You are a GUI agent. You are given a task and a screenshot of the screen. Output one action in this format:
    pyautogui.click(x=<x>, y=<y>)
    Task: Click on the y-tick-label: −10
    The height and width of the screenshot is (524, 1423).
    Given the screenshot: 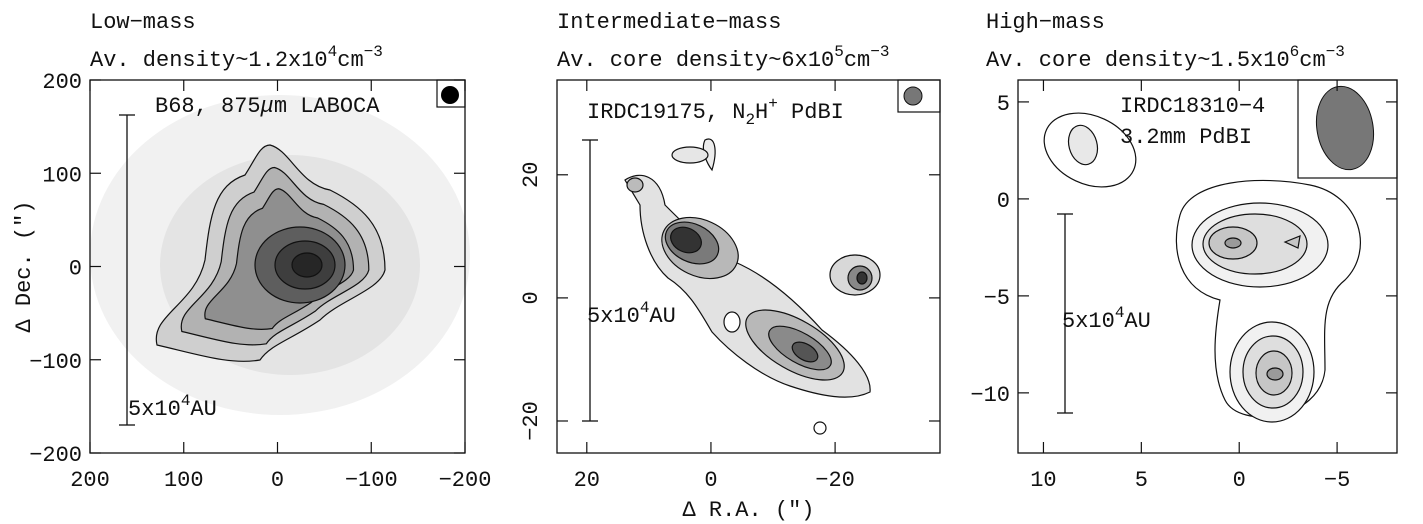 What is the action you would take?
    pyautogui.click(x=990, y=395)
    